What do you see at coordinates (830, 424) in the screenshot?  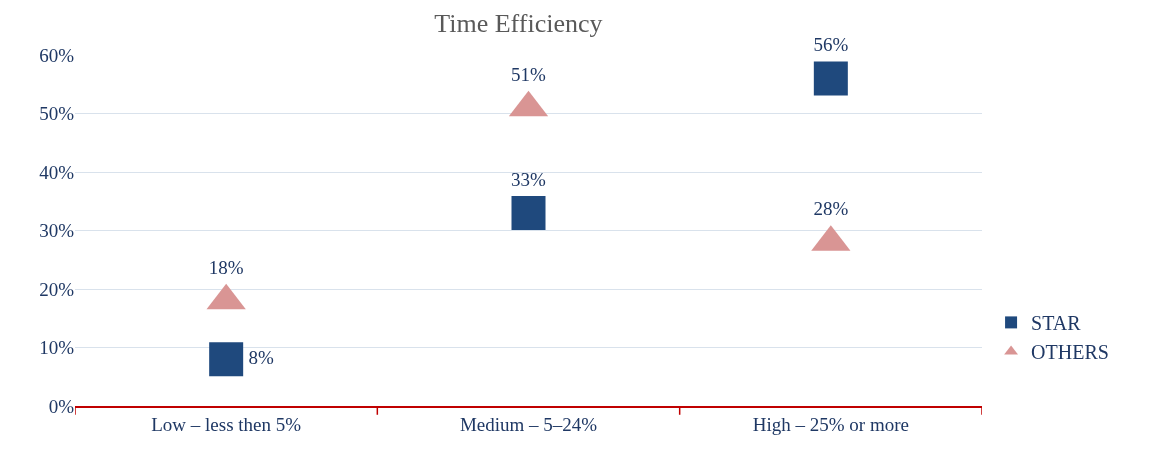 I see `x-tick-label: High – 25% or more` at bounding box center [830, 424].